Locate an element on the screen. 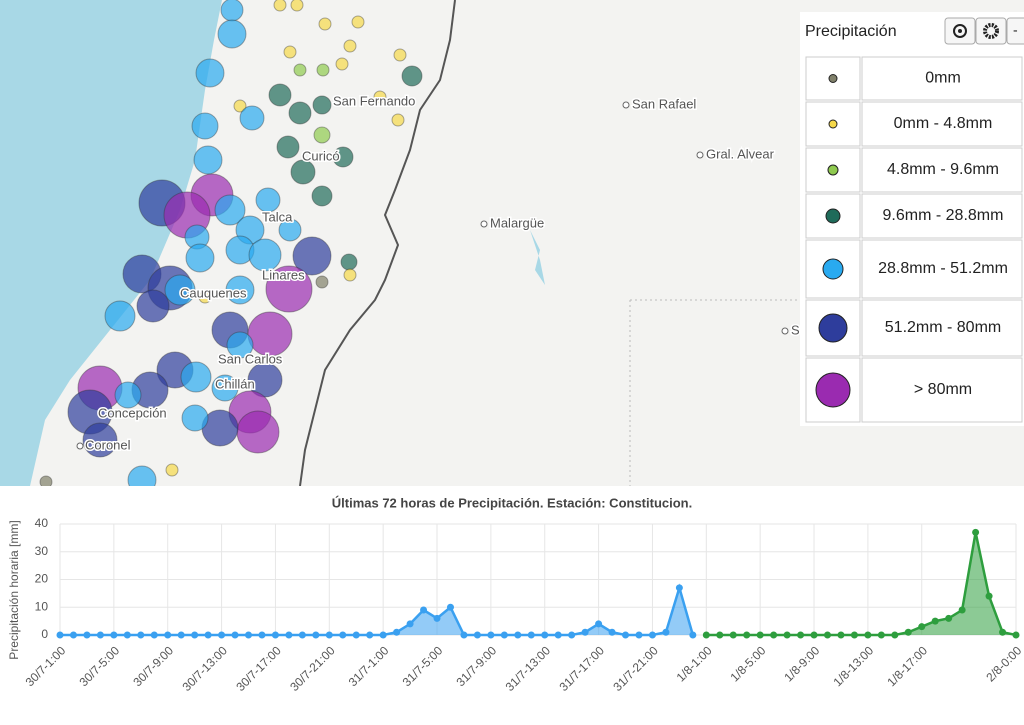  legend-title: Precipitación is located at coordinates (851, 31).